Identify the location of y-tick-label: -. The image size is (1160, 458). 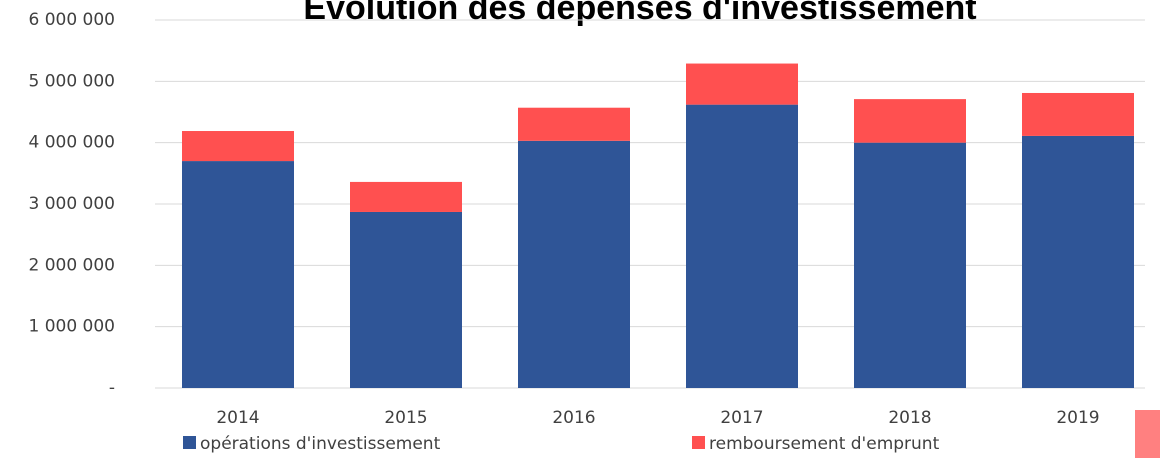
(112, 388).